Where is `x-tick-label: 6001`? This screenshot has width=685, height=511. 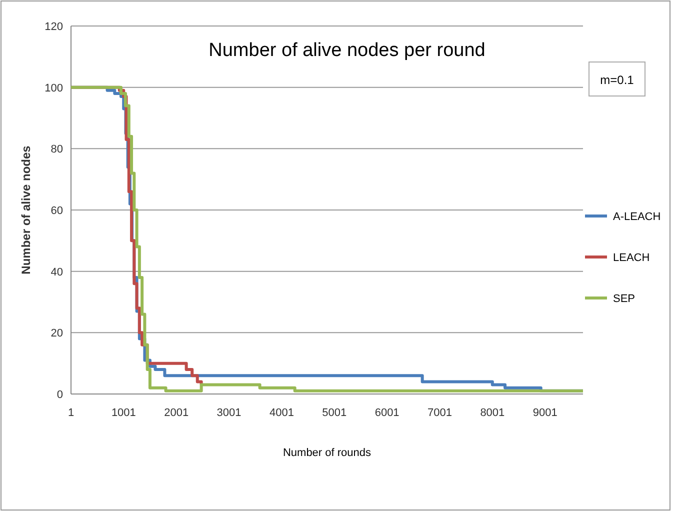 x-tick-label: 6001 is located at coordinates (387, 413).